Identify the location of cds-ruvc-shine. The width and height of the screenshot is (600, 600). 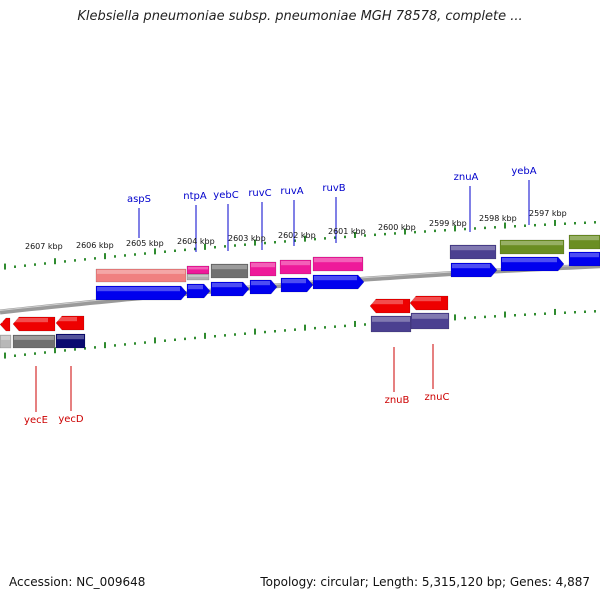
(260, 283).